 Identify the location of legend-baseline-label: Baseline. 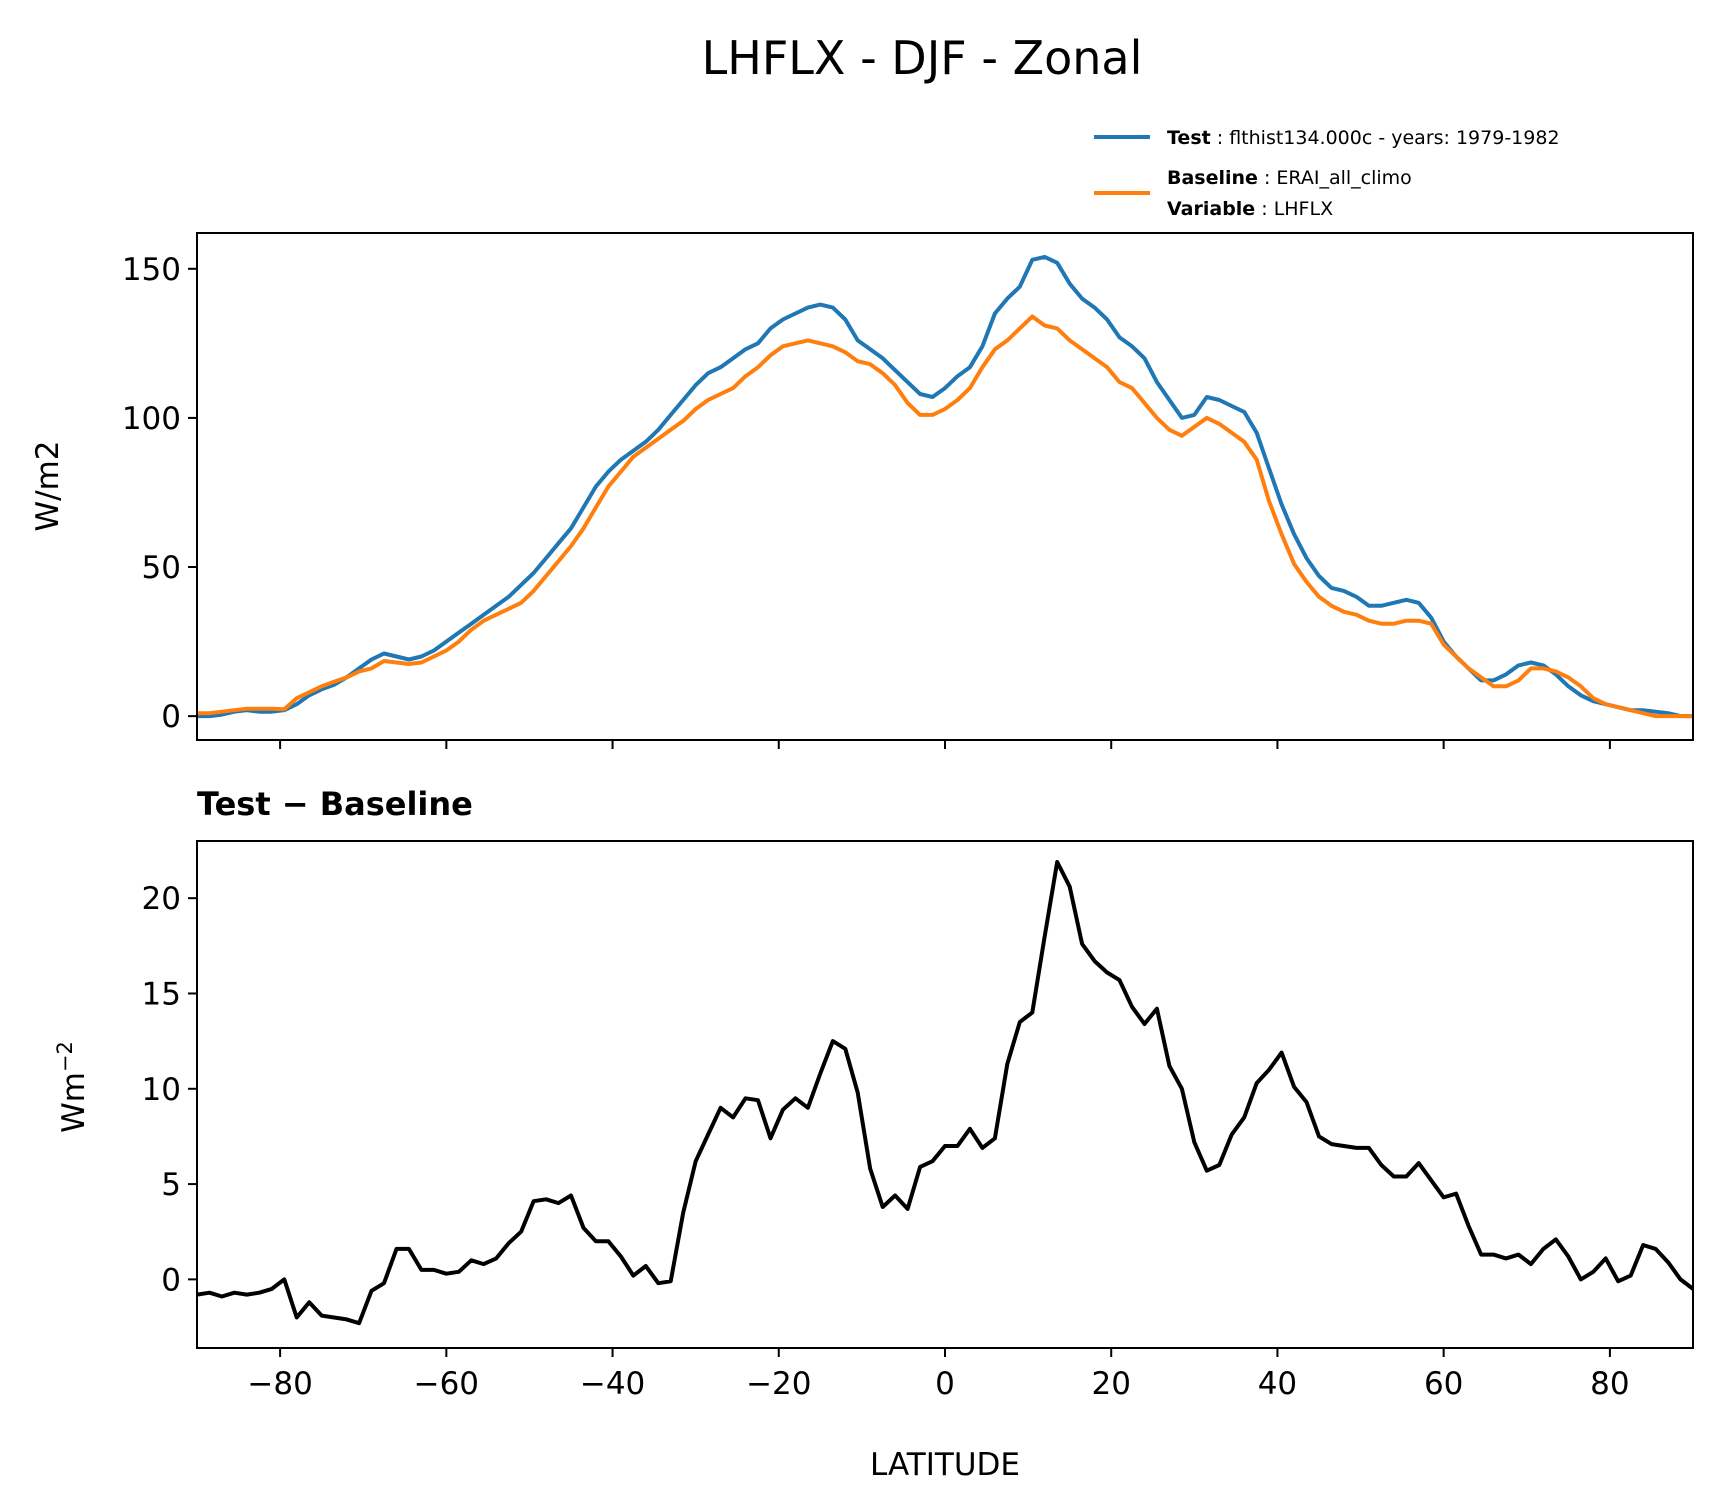
(1212, 178).